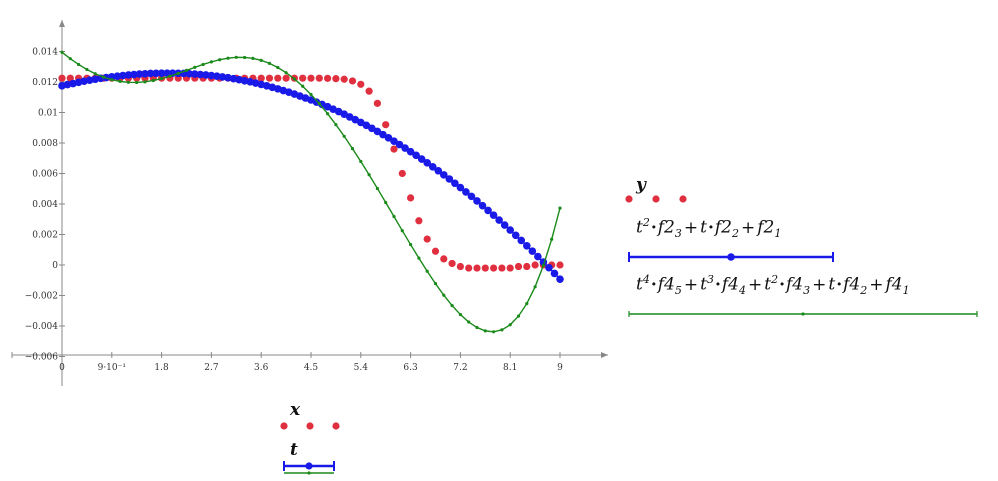 Image resolution: width=998 pixels, height=481 pixels. What do you see at coordinates (261, 368) in the screenshot?
I see `x-tick-label: 3.6` at bounding box center [261, 368].